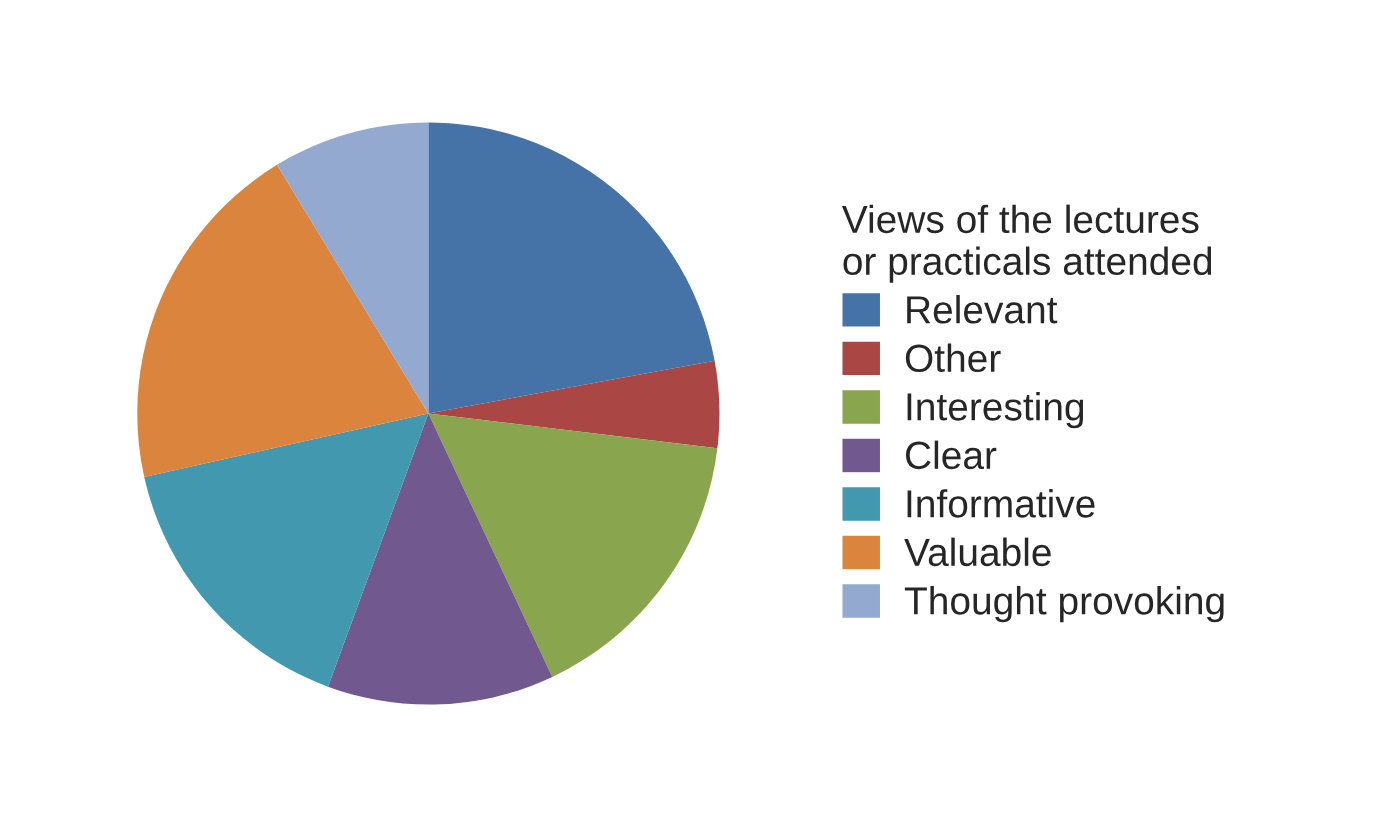 The height and width of the screenshot is (827, 1393). What do you see at coordinates (1064, 604) in the screenshot?
I see `legend-label: Thought provoking` at bounding box center [1064, 604].